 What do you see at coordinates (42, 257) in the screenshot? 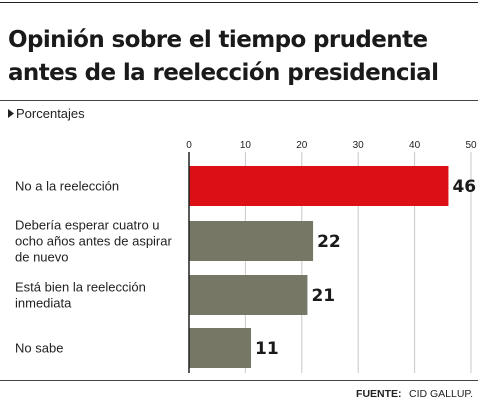
I see `category-label-1-2: de nuevo` at bounding box center [42, 257].